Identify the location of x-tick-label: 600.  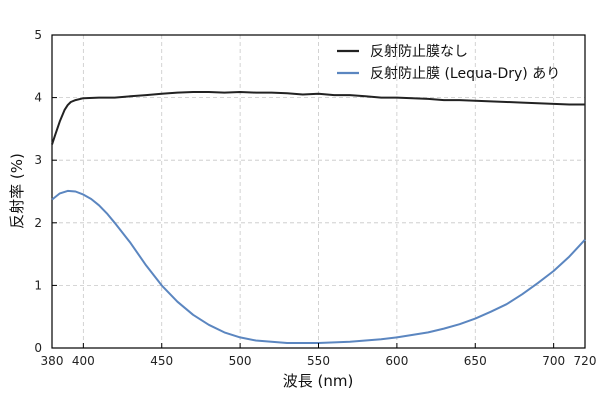
(396, 361).